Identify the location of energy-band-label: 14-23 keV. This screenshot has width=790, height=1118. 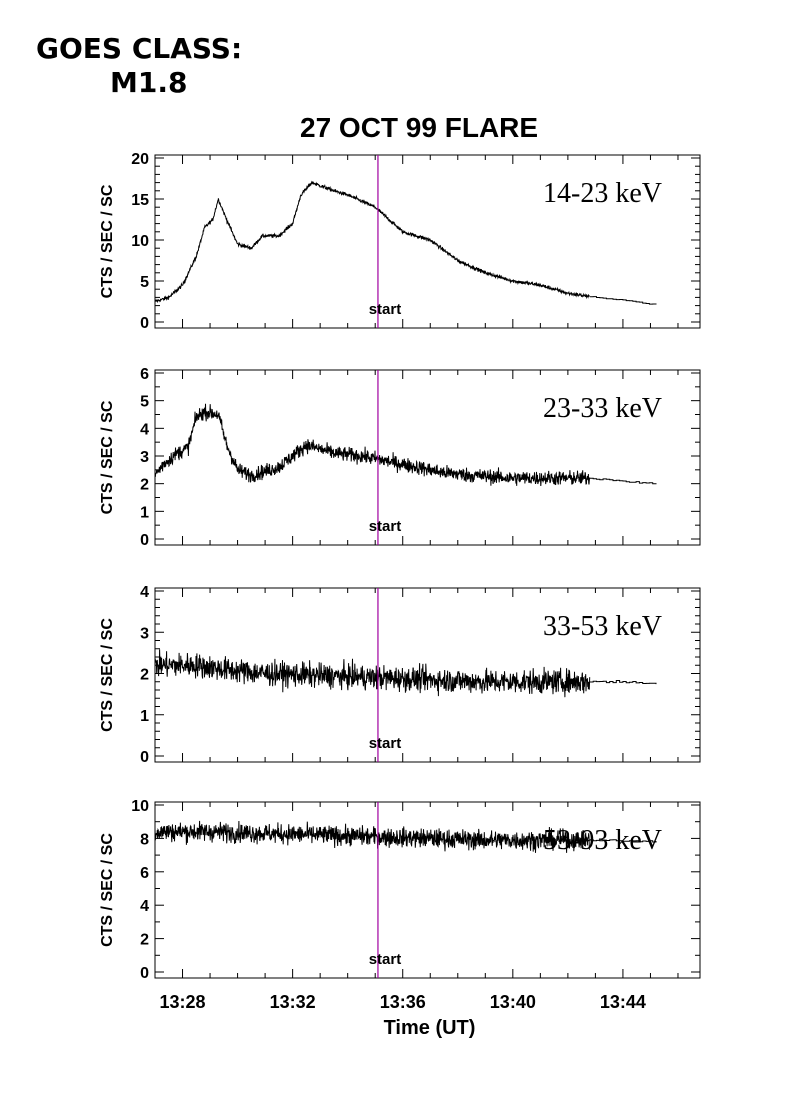
(602, 193).